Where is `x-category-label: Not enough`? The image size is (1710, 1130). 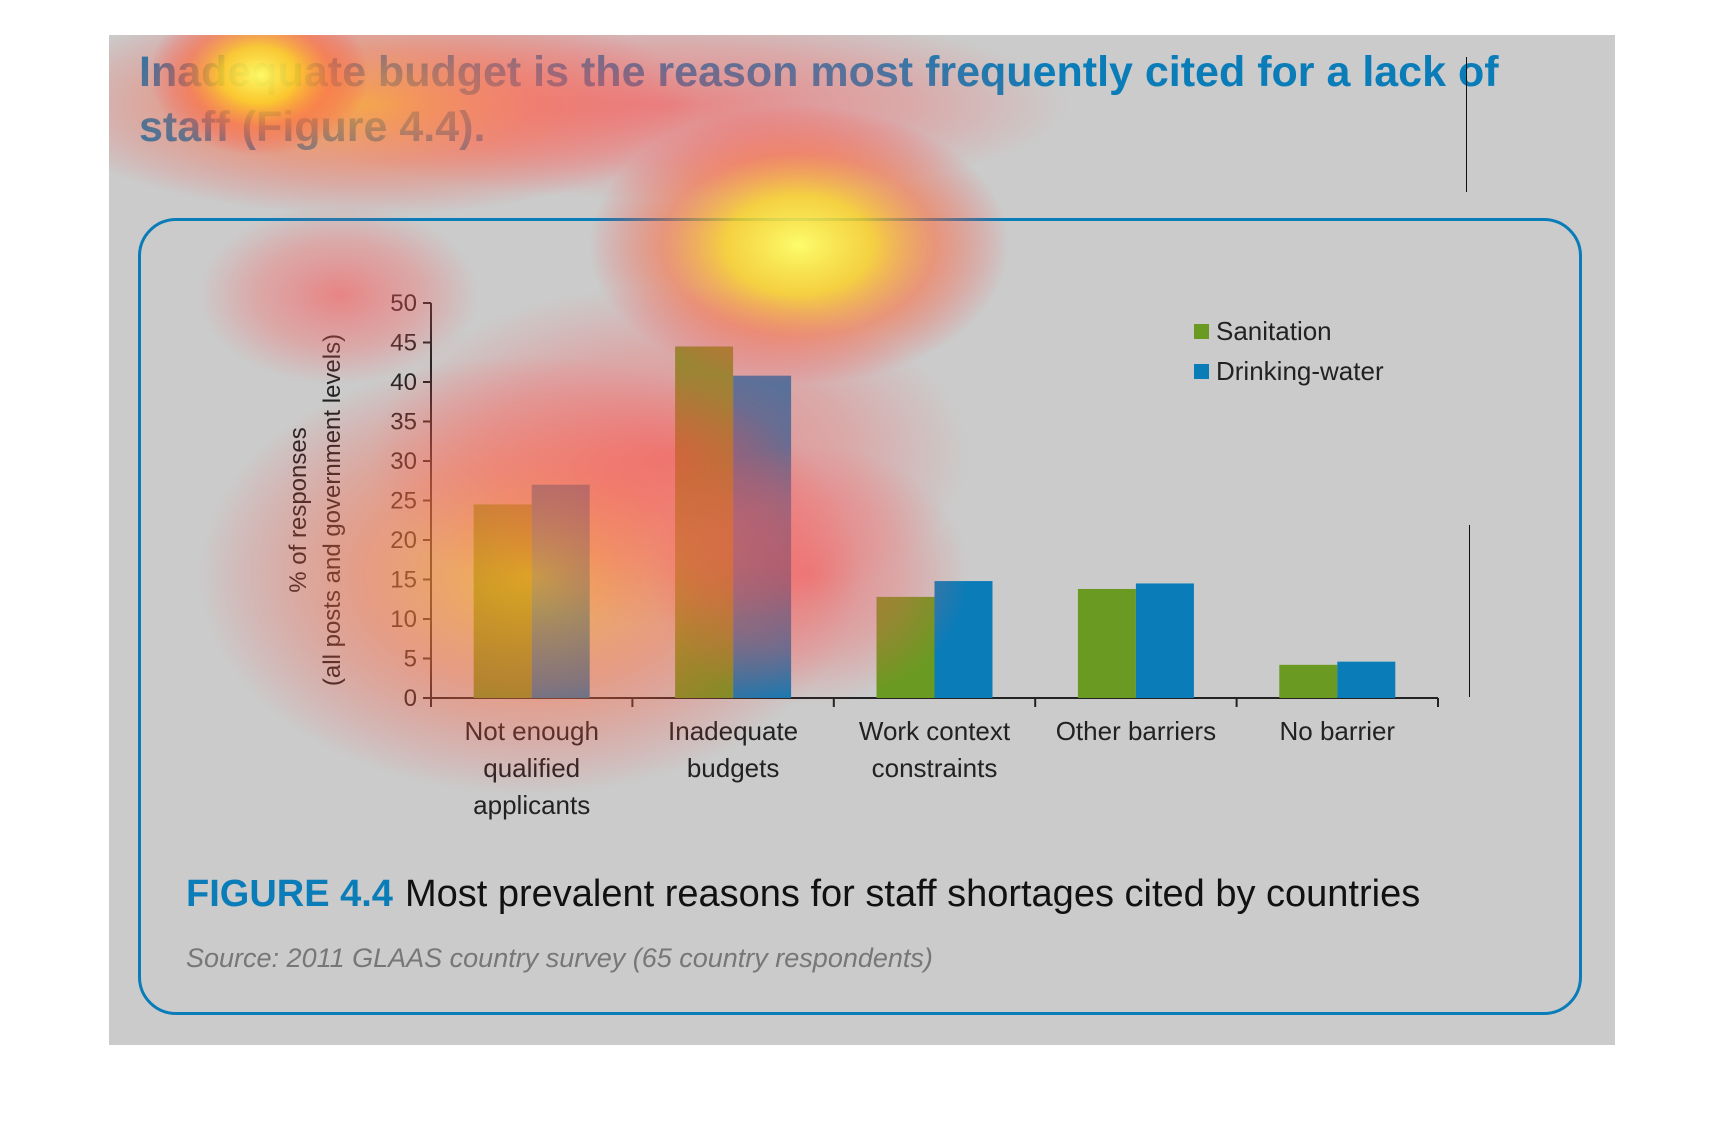 x-category-label: Not enough is located at coordinates (531, 731).